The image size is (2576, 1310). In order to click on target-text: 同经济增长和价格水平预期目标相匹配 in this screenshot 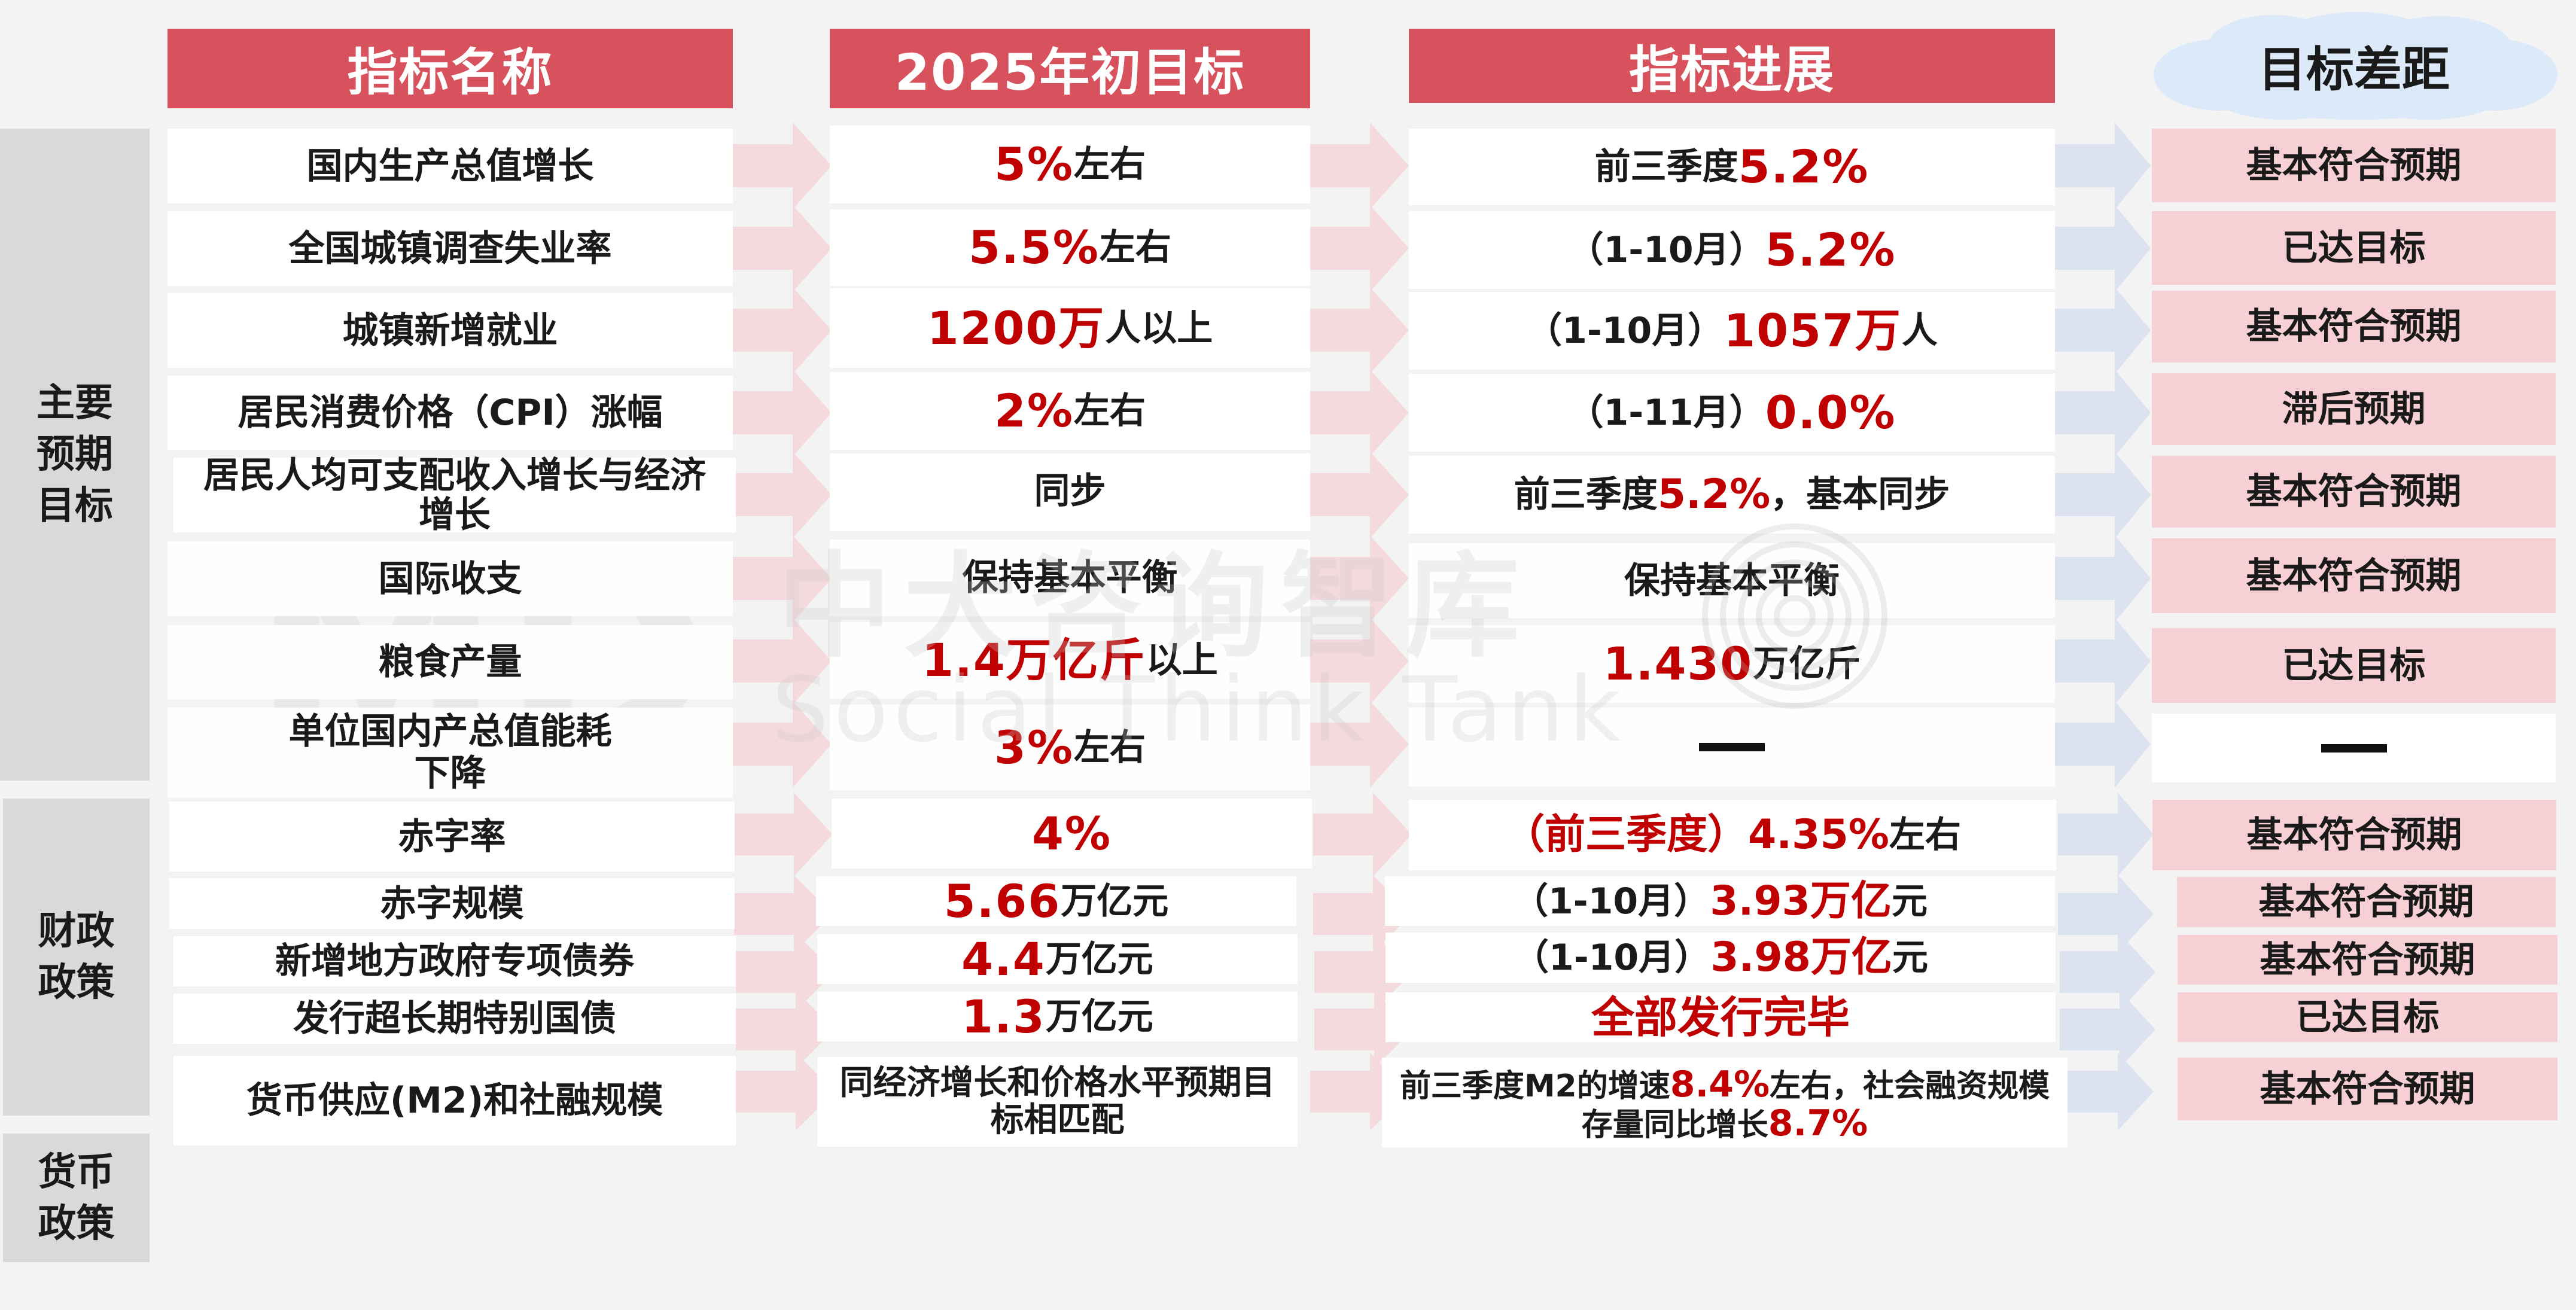, I will do `click(1057, 1102)`.